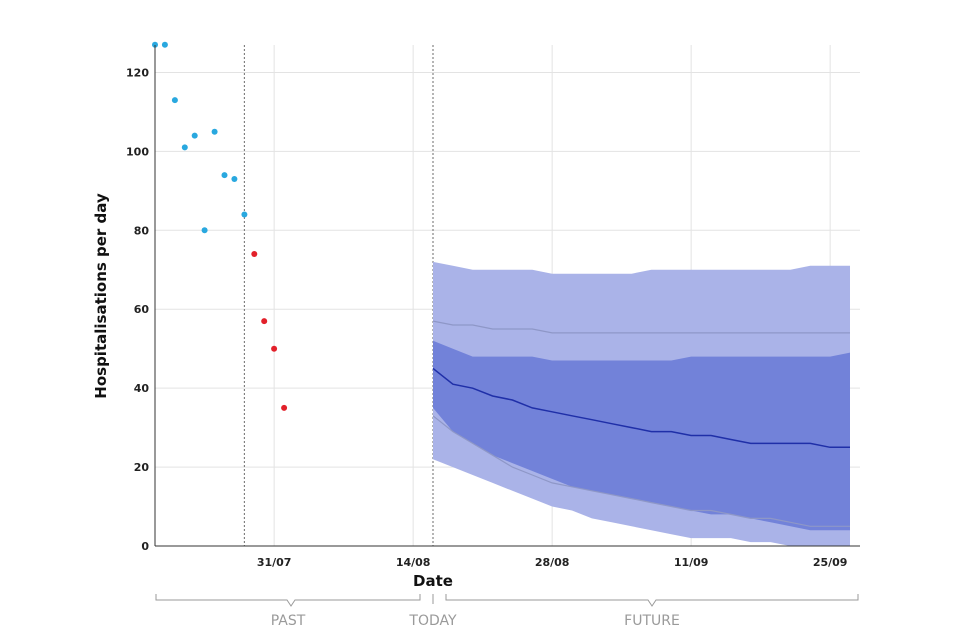 The width and height of the screenshot is (960, 640). I want to click on observed-points, so click(220, 226).